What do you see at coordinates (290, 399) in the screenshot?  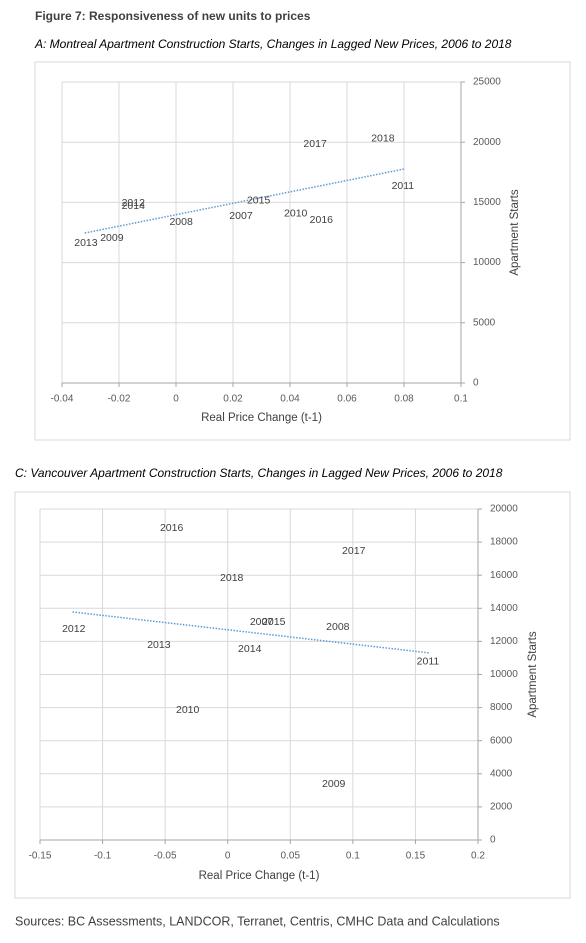 I see `x-tick-label: 0.04` at bounding box center [290, 399].